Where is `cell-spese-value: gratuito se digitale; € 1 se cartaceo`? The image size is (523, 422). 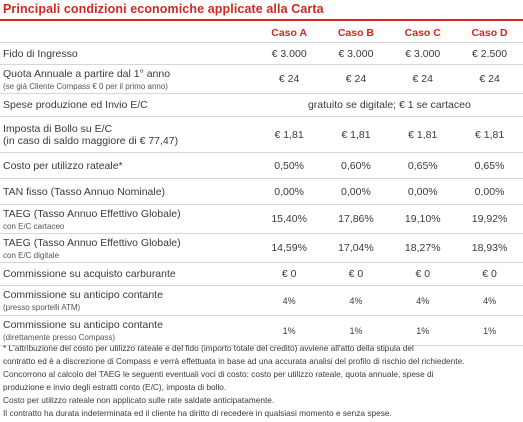
cell-spese-value: gratuito se digitale; € 1 se cartaceo is located at coordinates (389, 105).